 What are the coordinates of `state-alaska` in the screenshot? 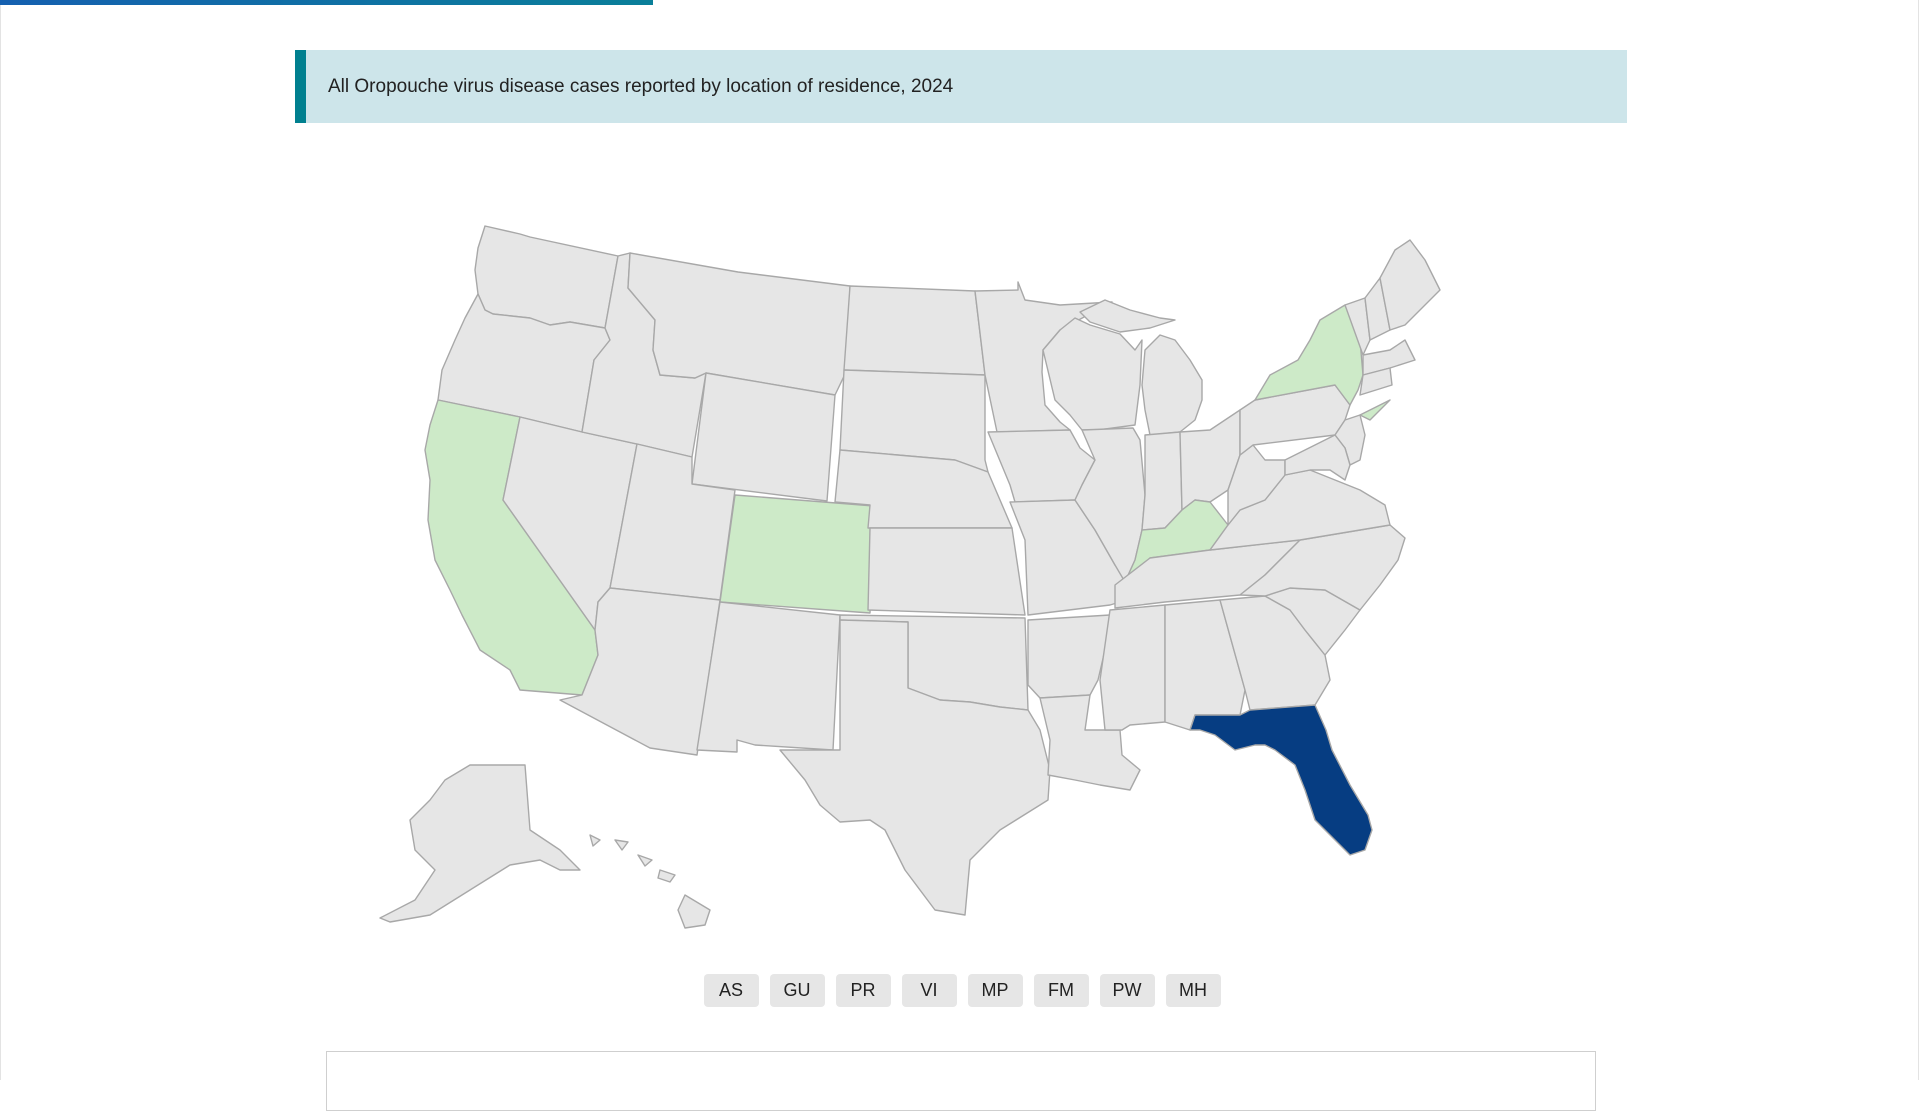 It's located at (480, 843).